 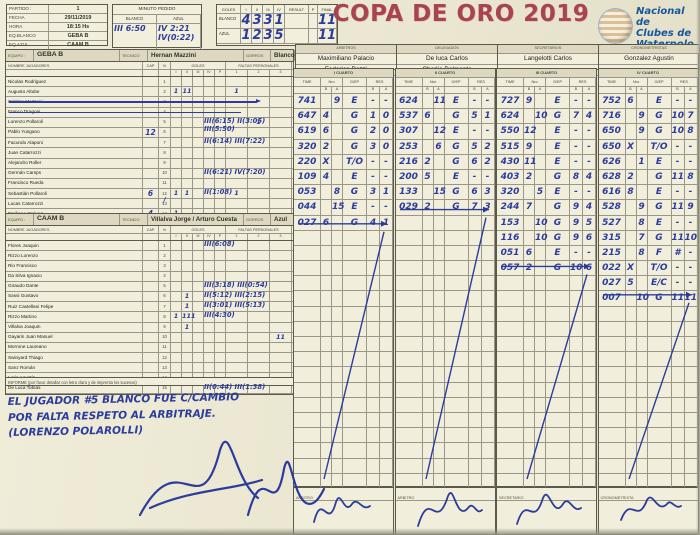 What do you see at coordinates (612, 192) in the screenshot?
I see `time-cell: 616` at bounding box center [612, 192].